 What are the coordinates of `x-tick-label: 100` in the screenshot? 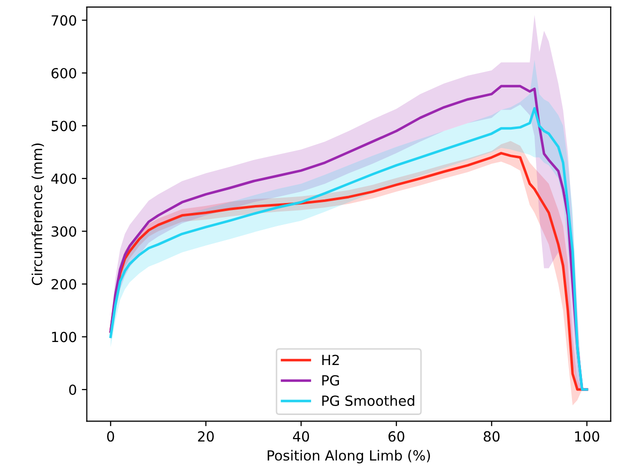 It's located at (587, 436).